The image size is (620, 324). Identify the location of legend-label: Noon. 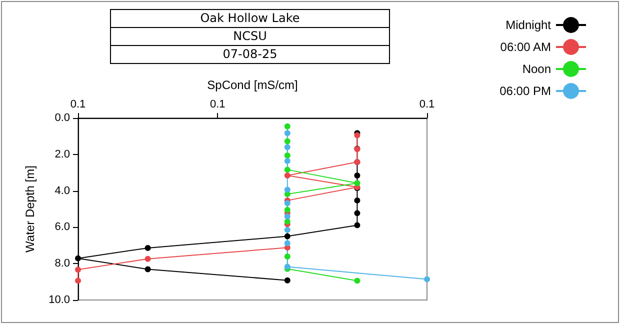
(536, 69).